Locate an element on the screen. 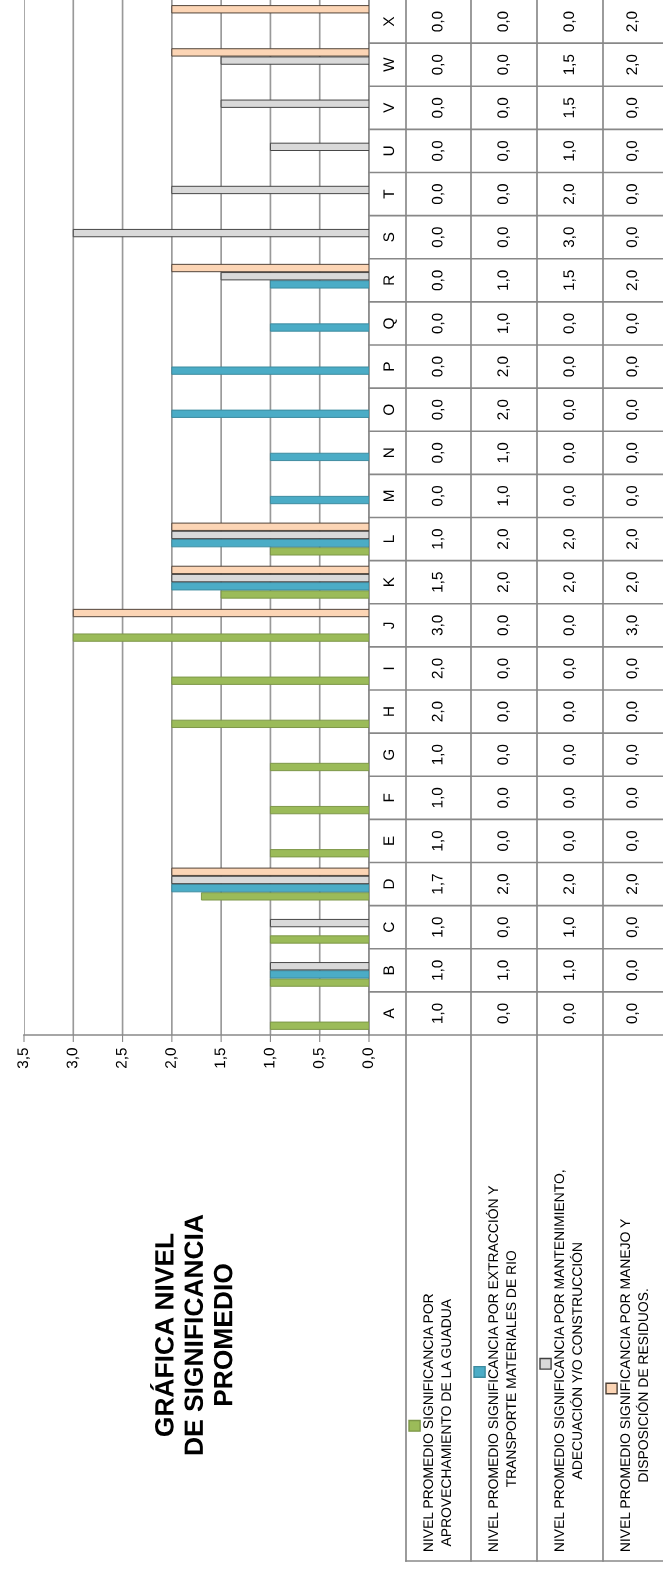 The width and height of the screenshot is (663, 1589). y-tick-label: E is located at coordinates (388, 840).